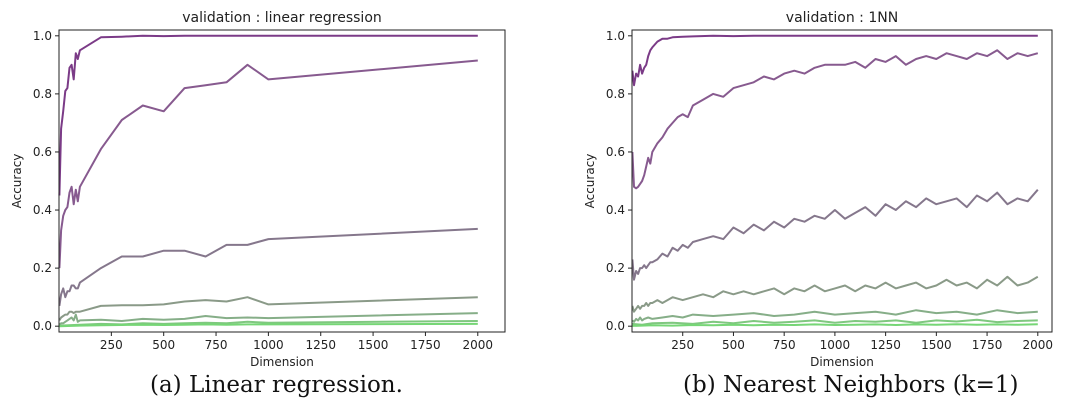 This screenshot has width=1071, height=416. I want to click on caption-nearest-neighbors: (b) Nearest Neighbors (k=1), so click(851, 385).